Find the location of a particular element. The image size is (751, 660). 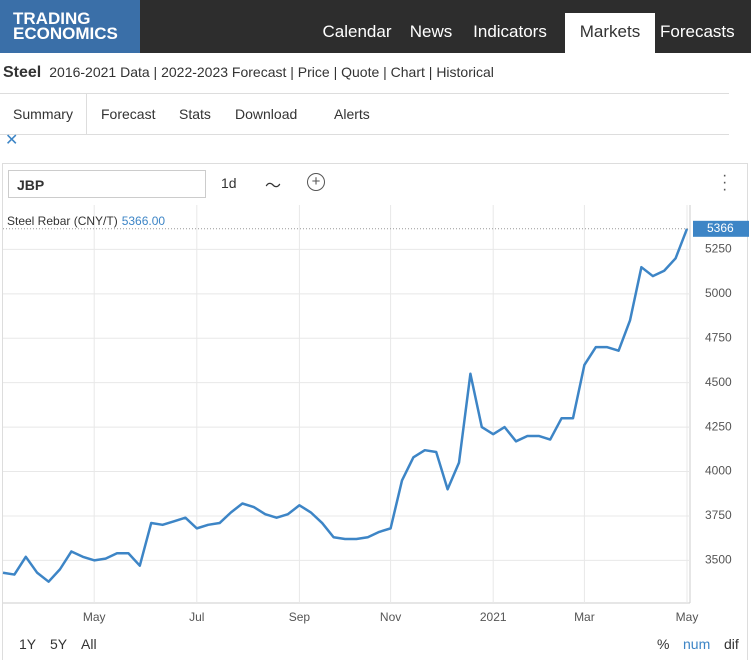

tab: Stats is located at coordinates (195, 114).